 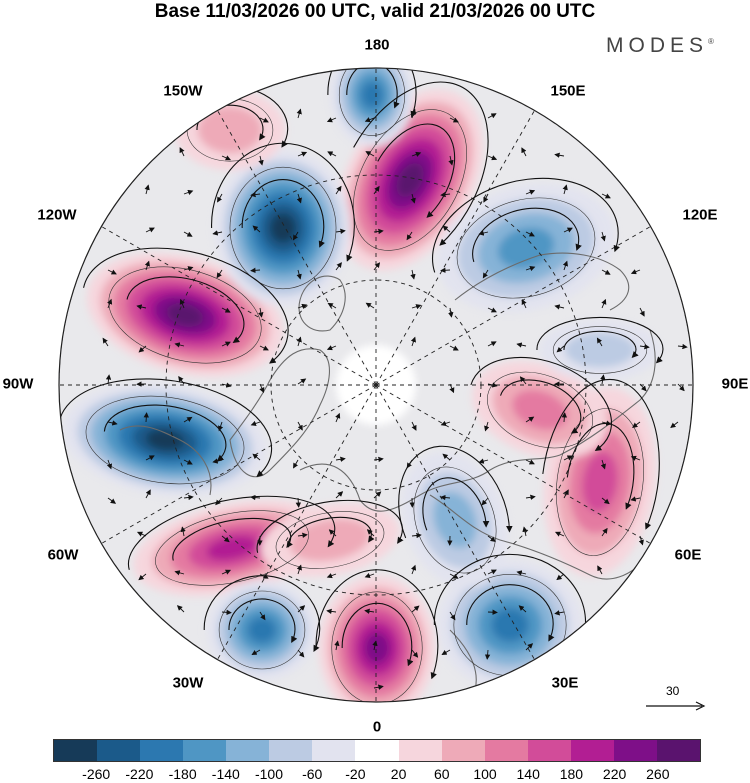 I want to click on colorbar-tick-label: 140, so click(x=528, y=774).